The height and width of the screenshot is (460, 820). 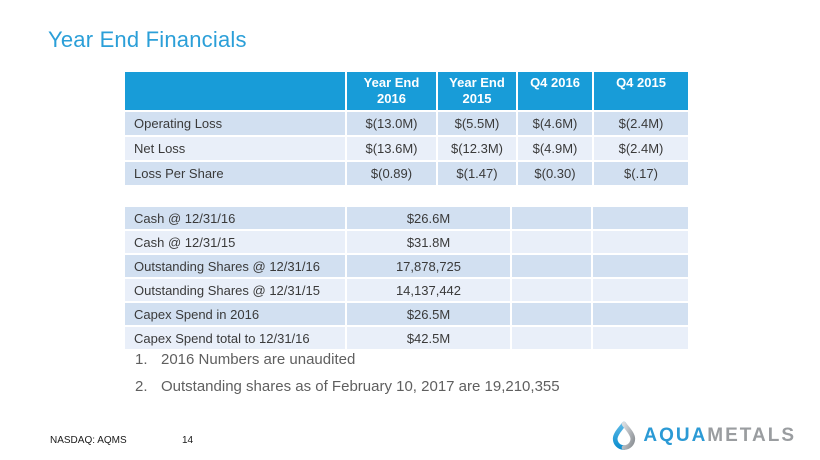 I want to click on table-cell: 17,878,725, so click(x=429, y=266).